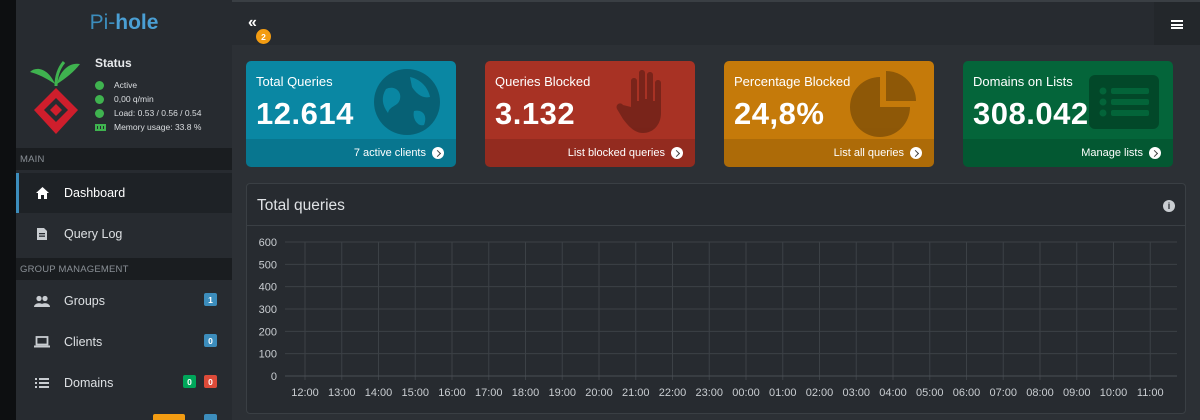 The image size is (1200, 420). I want to click on tile-domains-on-lists: Domains on Lists 308.042 Manage lists, so click(1068, 114).